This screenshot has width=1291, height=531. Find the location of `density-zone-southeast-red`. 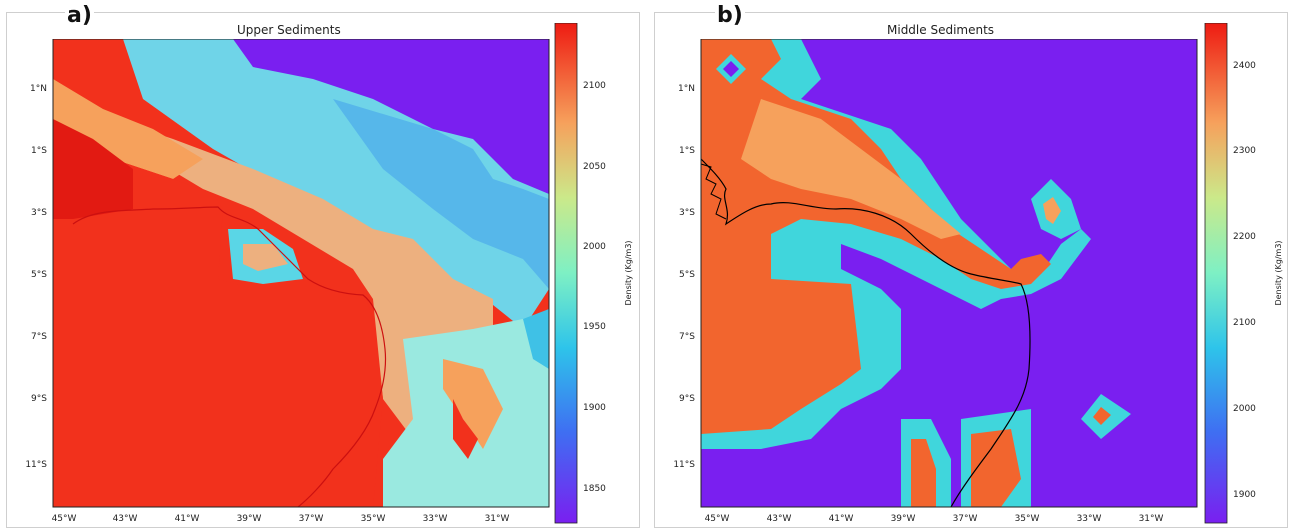

density-zone-southeast-red is located at coordinates (465, 429).